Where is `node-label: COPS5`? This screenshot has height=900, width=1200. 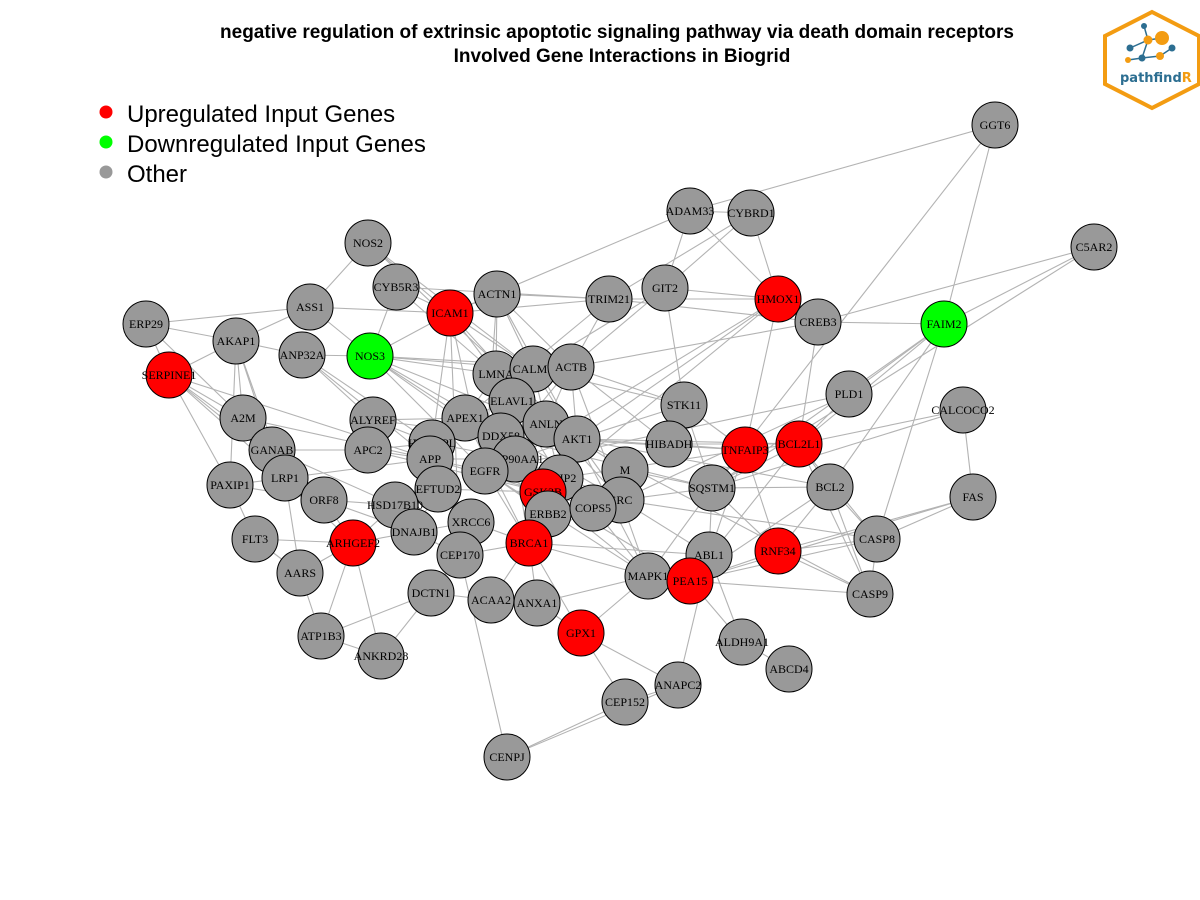
node-label: COPS5 is located at coordinates (593, 508).